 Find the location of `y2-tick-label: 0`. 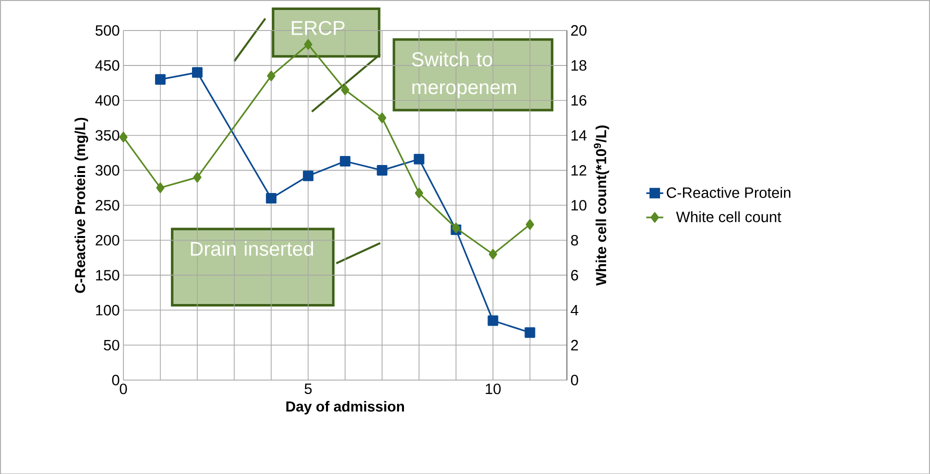

y2-tick-label: 0 is located at coordinates (574, 380).